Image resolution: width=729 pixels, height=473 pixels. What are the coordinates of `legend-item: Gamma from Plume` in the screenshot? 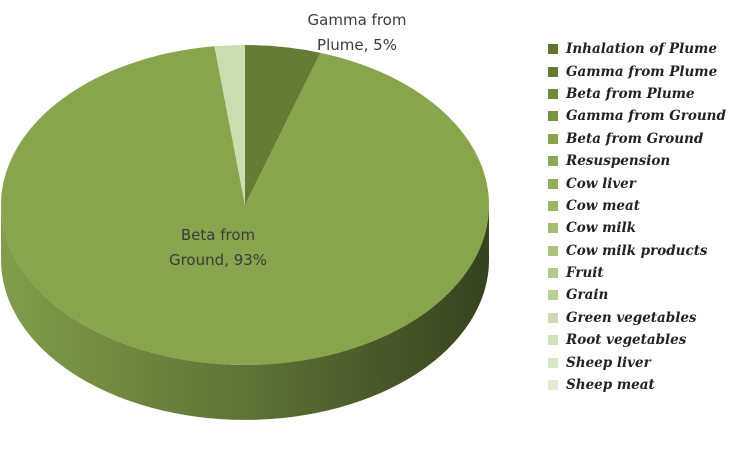 It's located at (637, 71).